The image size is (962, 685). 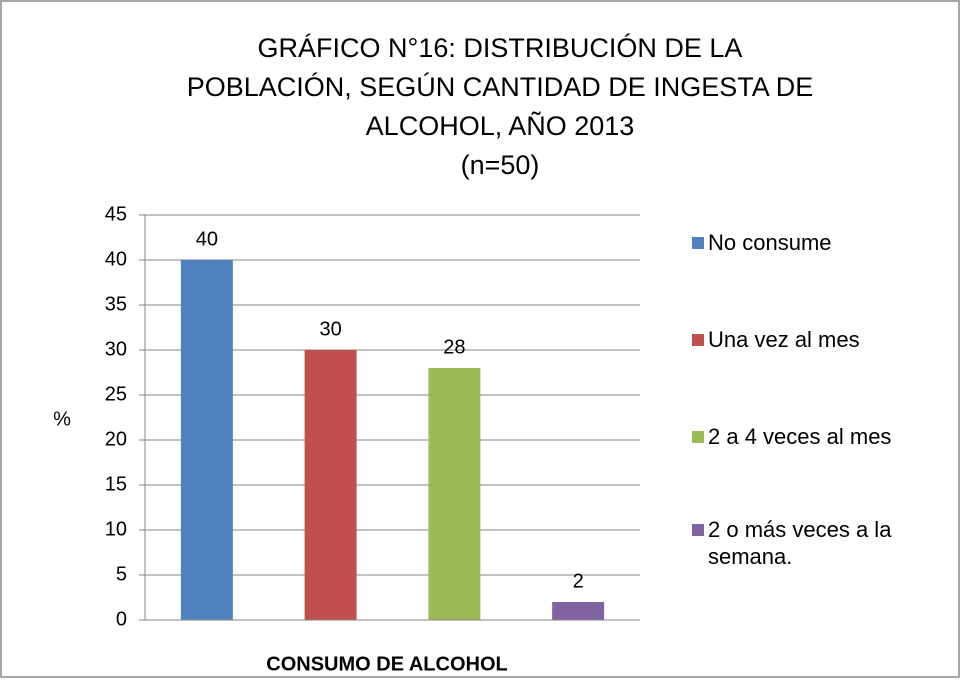 I want to click on y-tick-label: 35, so click(x=116, y=304).